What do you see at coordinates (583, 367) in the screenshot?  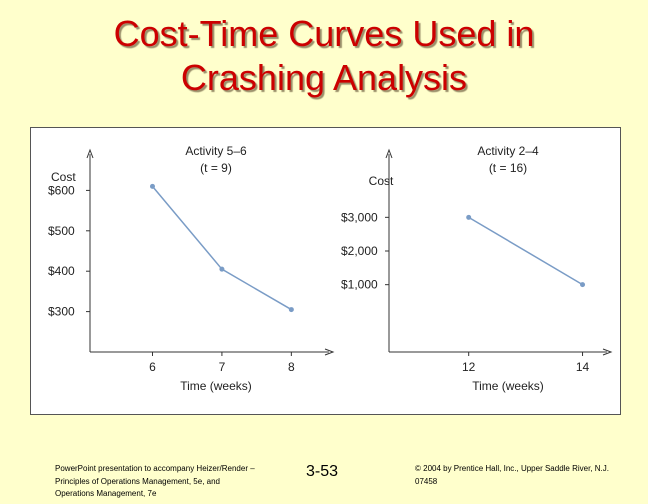 I see `chart2-xtick-label: 14` at bounding box center [583, 367].